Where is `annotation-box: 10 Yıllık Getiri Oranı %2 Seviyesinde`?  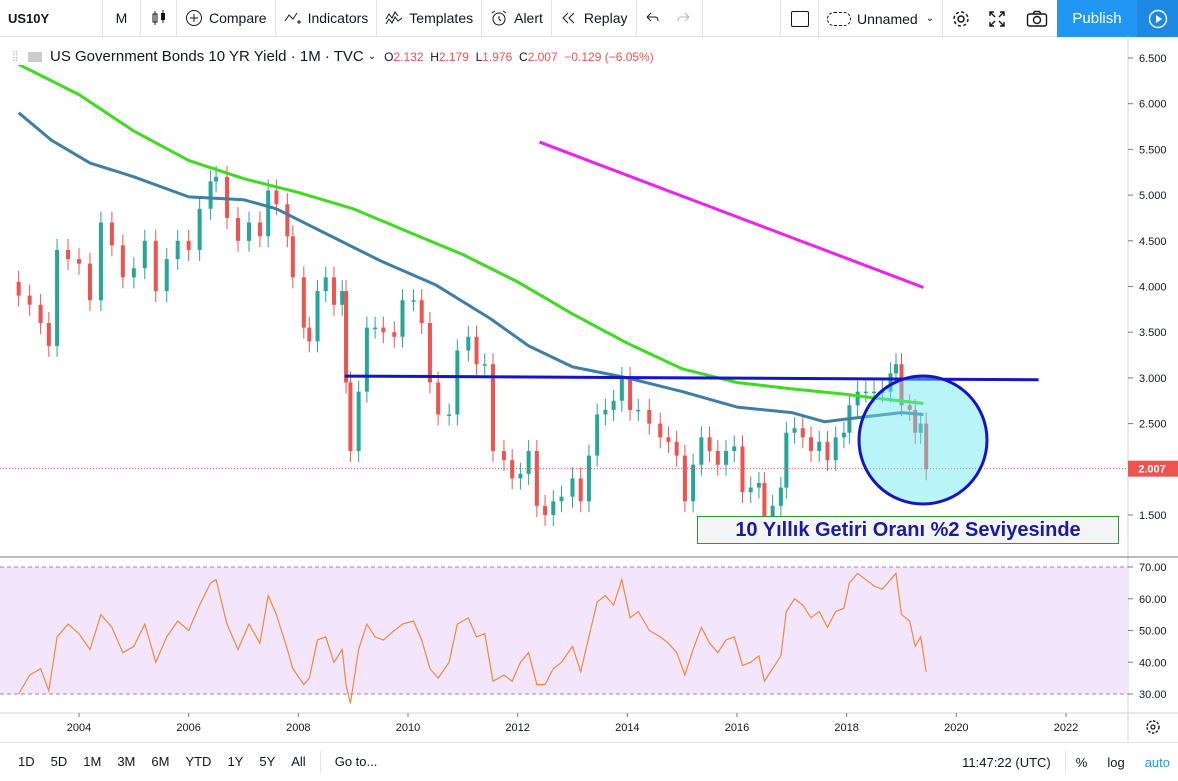
annotation-box: 10 Yıllık Getiri Oranı %2 Seviyesinde is located at coordinates (908, 530).